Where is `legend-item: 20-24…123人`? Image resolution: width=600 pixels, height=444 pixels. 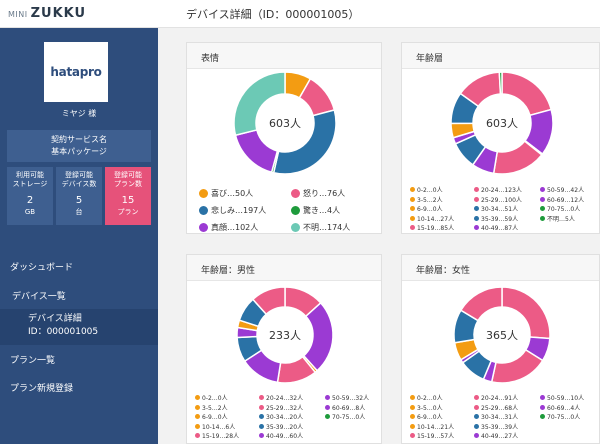
legend-item: 20-24…123人 is located at coordinates (498, 189).